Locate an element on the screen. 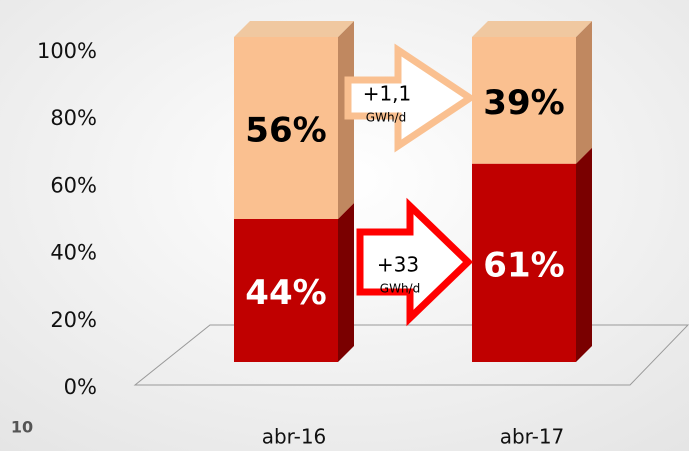 This screenshot has height=451, width=689. page-number: 10 is located at coordinates (22, 427).